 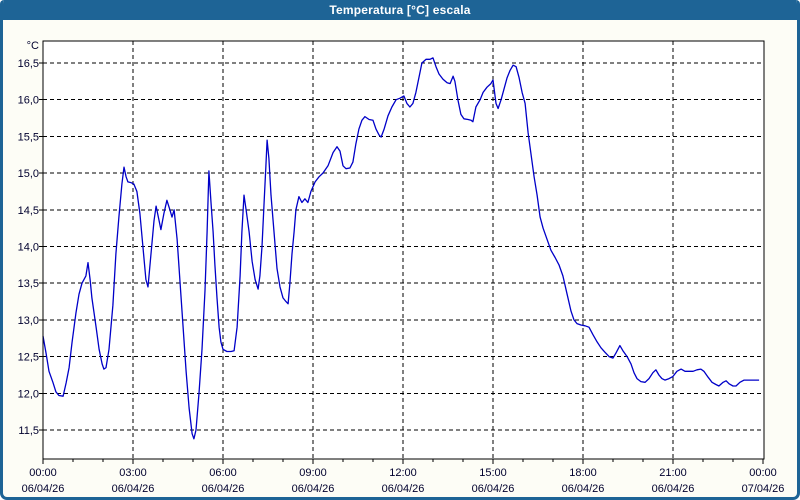 What do you see at coordinates (28, 101) in the screenshot?
I see `y-tick-label: 16,0` at bounding box center [28, 101].